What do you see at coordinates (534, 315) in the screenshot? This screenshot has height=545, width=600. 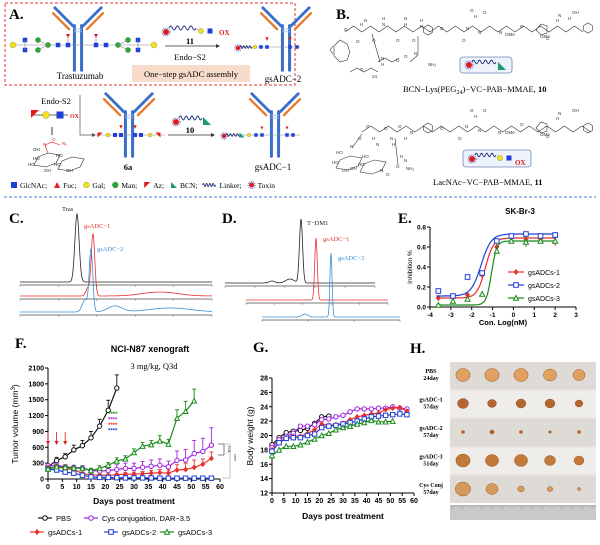 I see `x-tick-label: 1` at bounding box center [534, 315].